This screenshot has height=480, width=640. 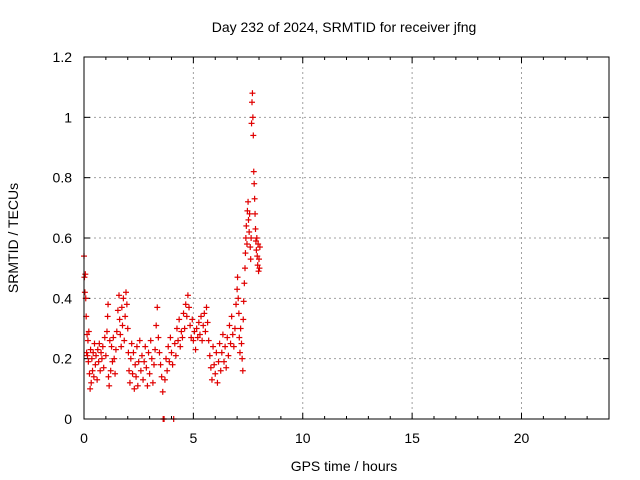 What do you see at coordinates (68, 117) in the screenshot?
I see `y-tick-label: 1` at bounding box center [68, 117].